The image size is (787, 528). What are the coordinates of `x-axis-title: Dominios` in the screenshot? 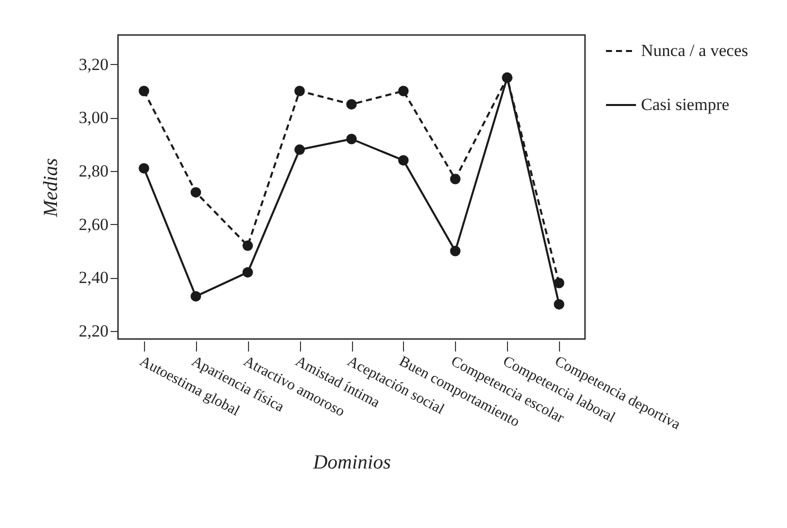 It's located at (352, 462).